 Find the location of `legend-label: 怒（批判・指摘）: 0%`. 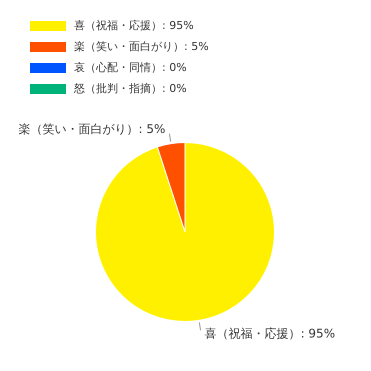

legend-label: 怒（批判・指摘）: 0% is located at coordinates (130, 88).